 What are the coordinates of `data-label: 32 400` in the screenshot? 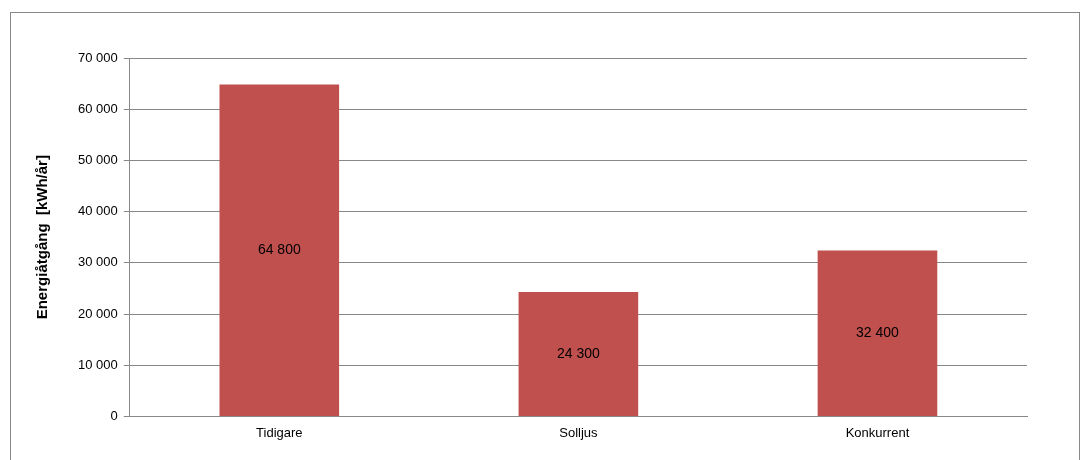 It's located at (878, 332).